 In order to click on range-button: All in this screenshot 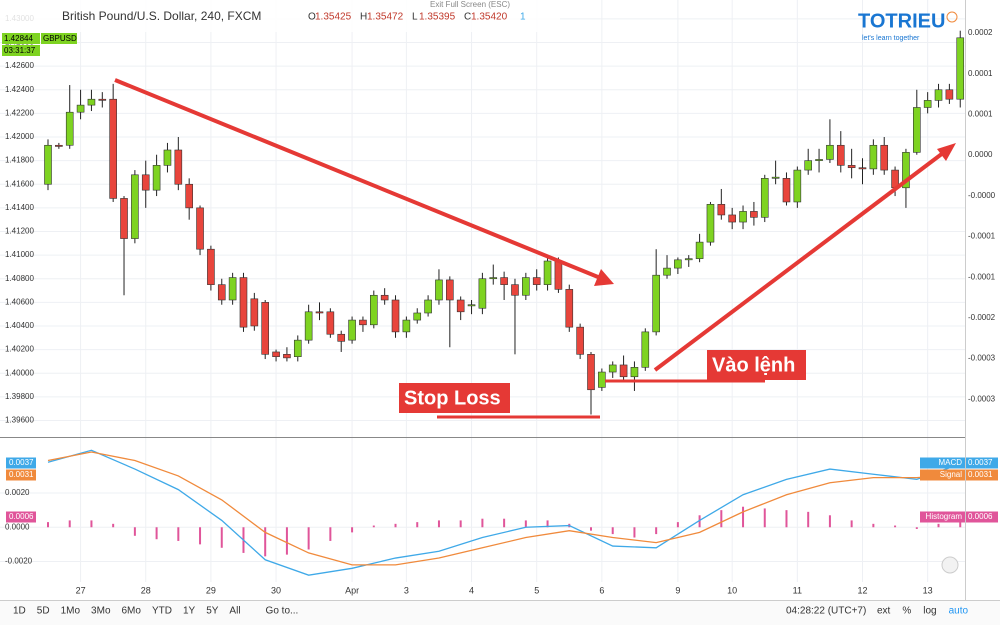, I will do `click(234, 611)`.